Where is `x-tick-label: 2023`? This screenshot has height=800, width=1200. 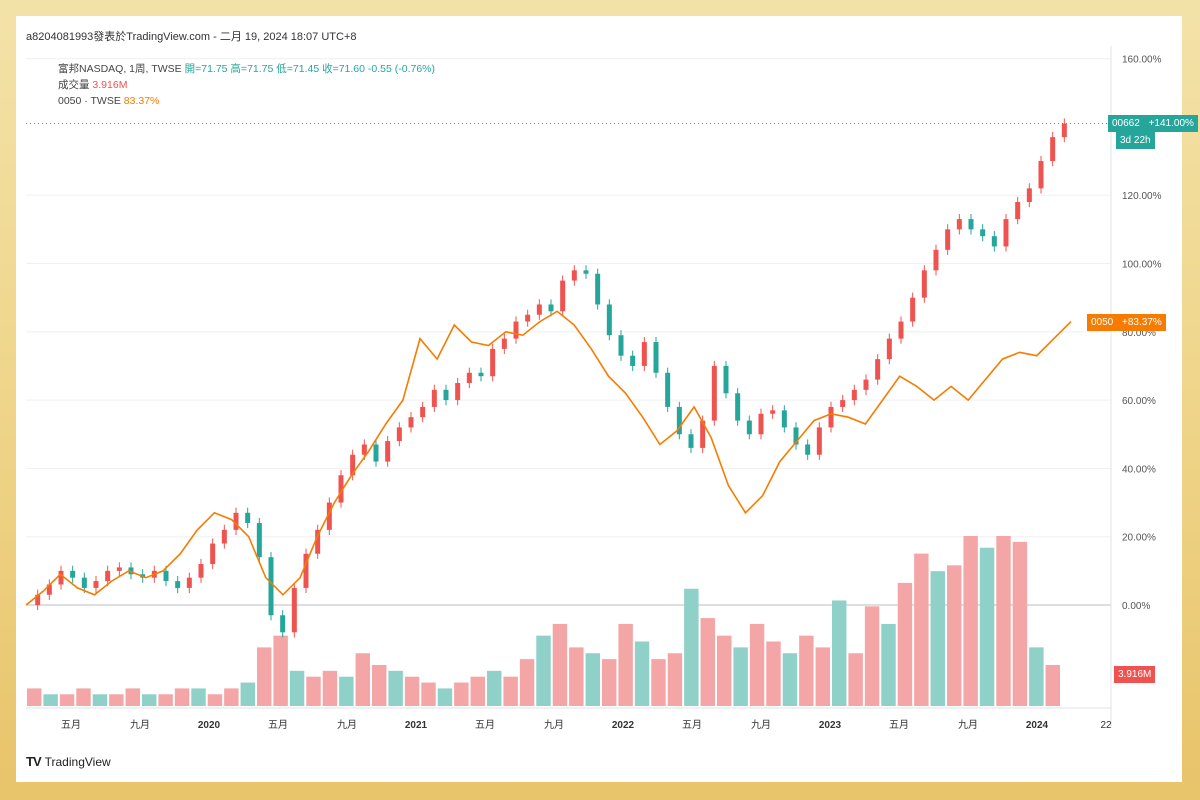
x-tick-label: 2023 is located at coordinates (830, 725).